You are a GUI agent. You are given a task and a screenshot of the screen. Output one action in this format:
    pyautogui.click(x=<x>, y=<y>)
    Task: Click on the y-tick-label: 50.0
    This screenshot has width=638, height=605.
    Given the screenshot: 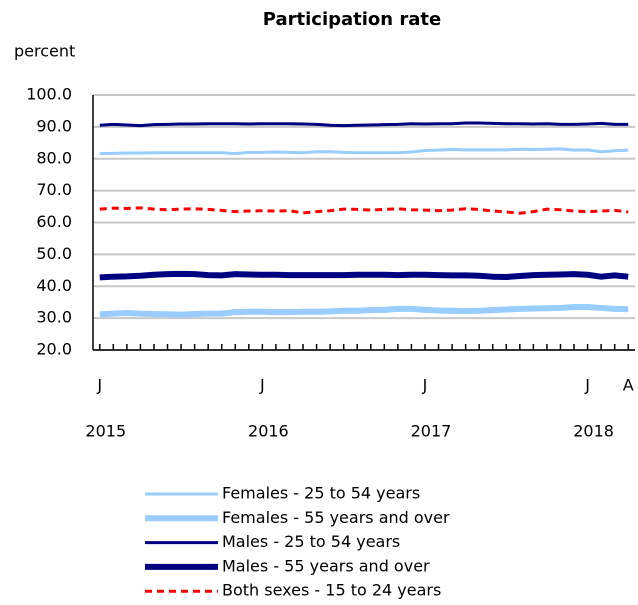 What is the action you would take?
    pyautogui.click(x=54, y=253)
    